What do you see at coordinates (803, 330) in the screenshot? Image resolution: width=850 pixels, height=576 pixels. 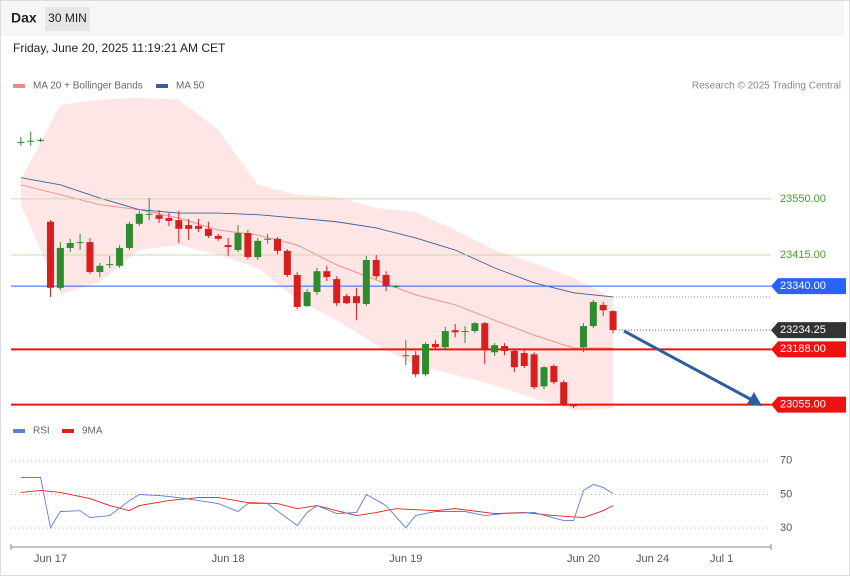 I see `level-label: 23234.25` at bounding box center [803, 330].